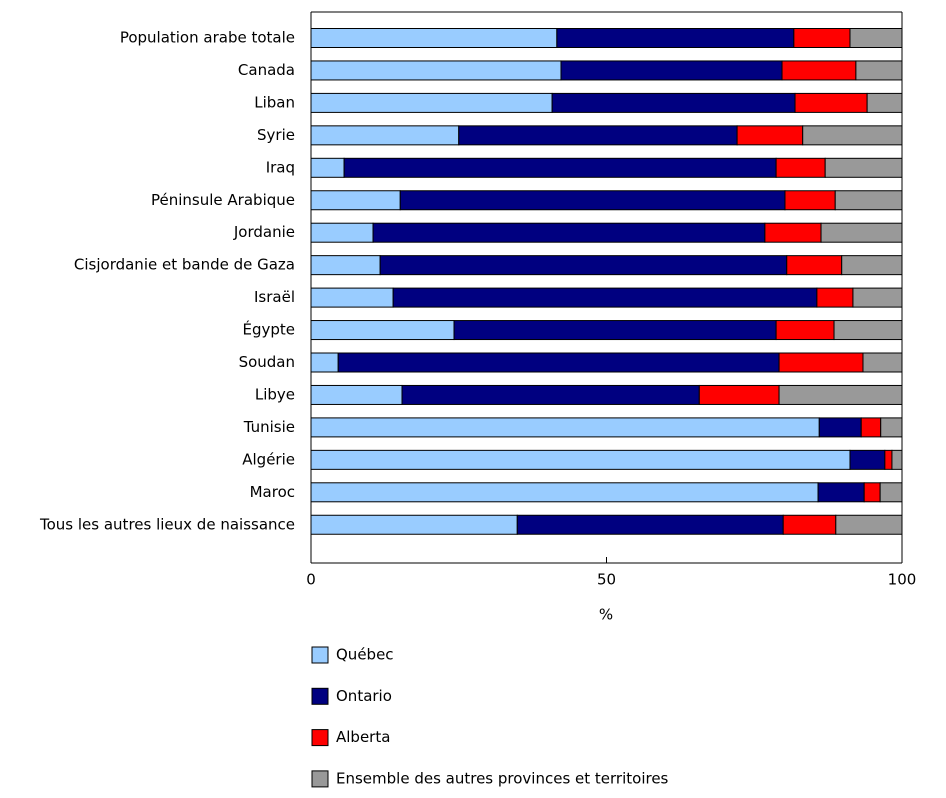  I want to click on y-tick-label: Tous les autres lieux de naissance, so click(167, 524).